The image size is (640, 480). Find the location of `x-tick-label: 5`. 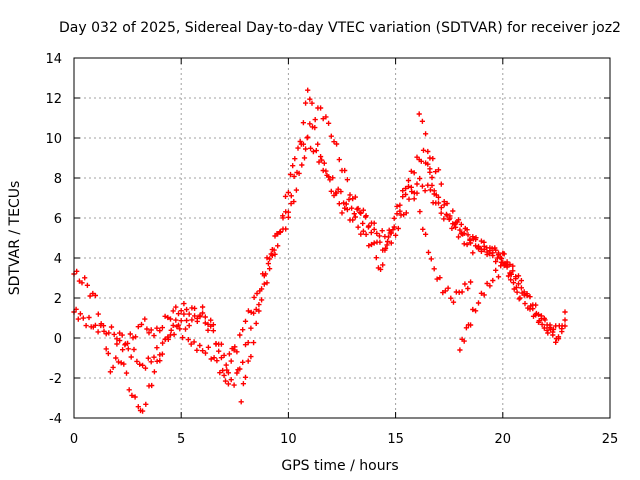

x-tick-label: 5 is located at coordinates (181, 439).